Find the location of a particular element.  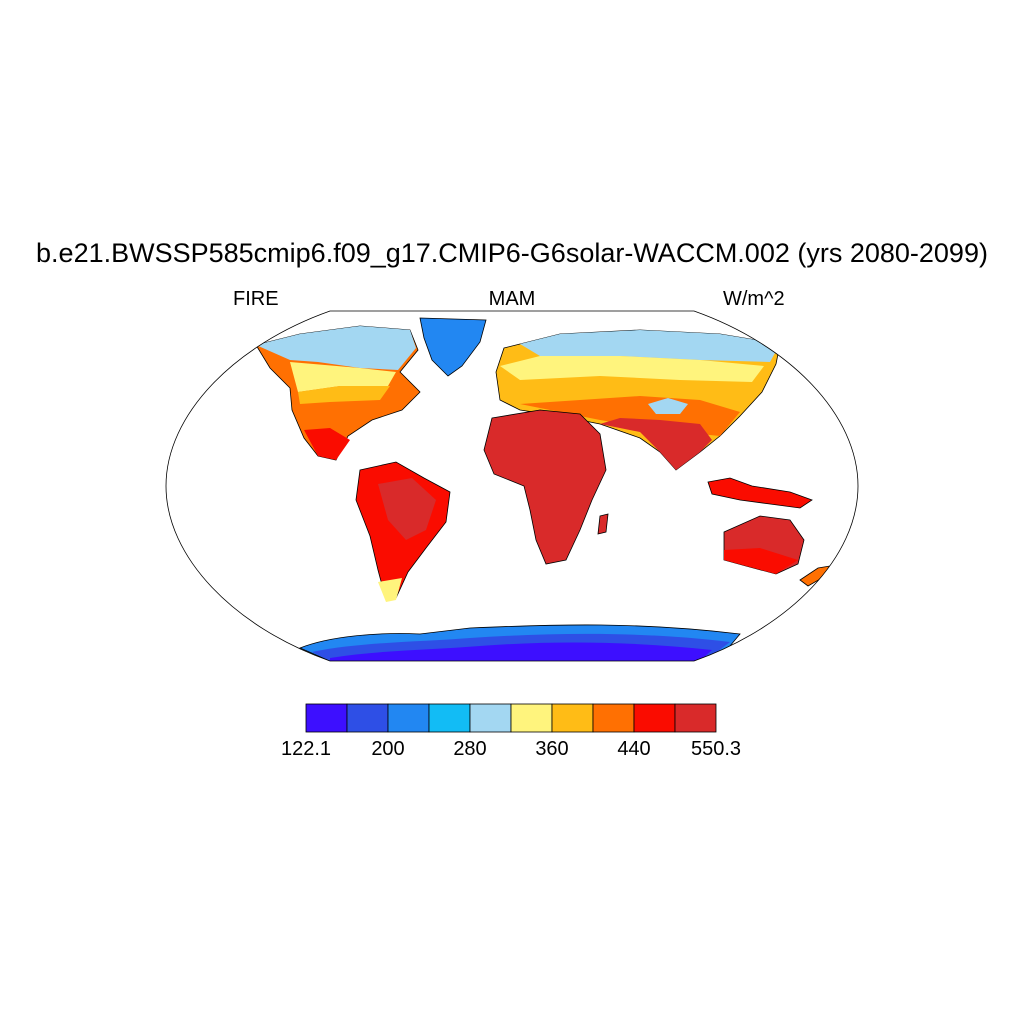

madagascar is located at coordinates (603, 524).